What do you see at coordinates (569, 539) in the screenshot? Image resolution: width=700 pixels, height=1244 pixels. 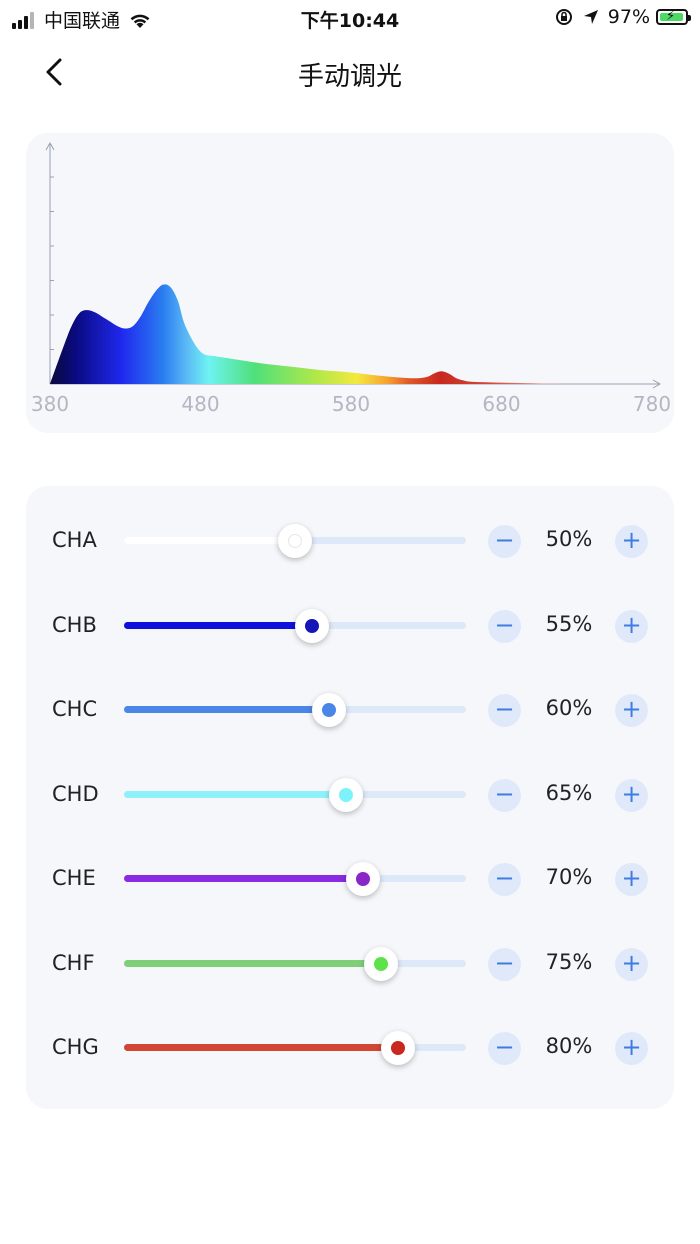 I see `channel-value: 50%` at bounding box center [569, 539].